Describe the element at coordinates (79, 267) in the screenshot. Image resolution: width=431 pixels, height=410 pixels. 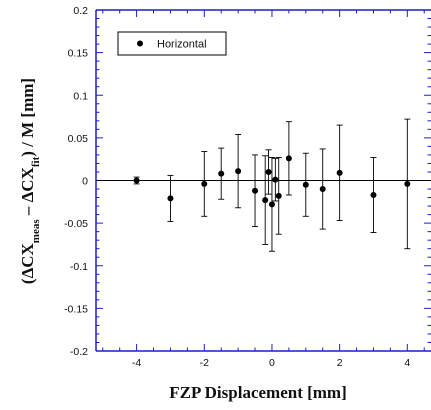
I see `y-tick-label: -0.1` at that location.